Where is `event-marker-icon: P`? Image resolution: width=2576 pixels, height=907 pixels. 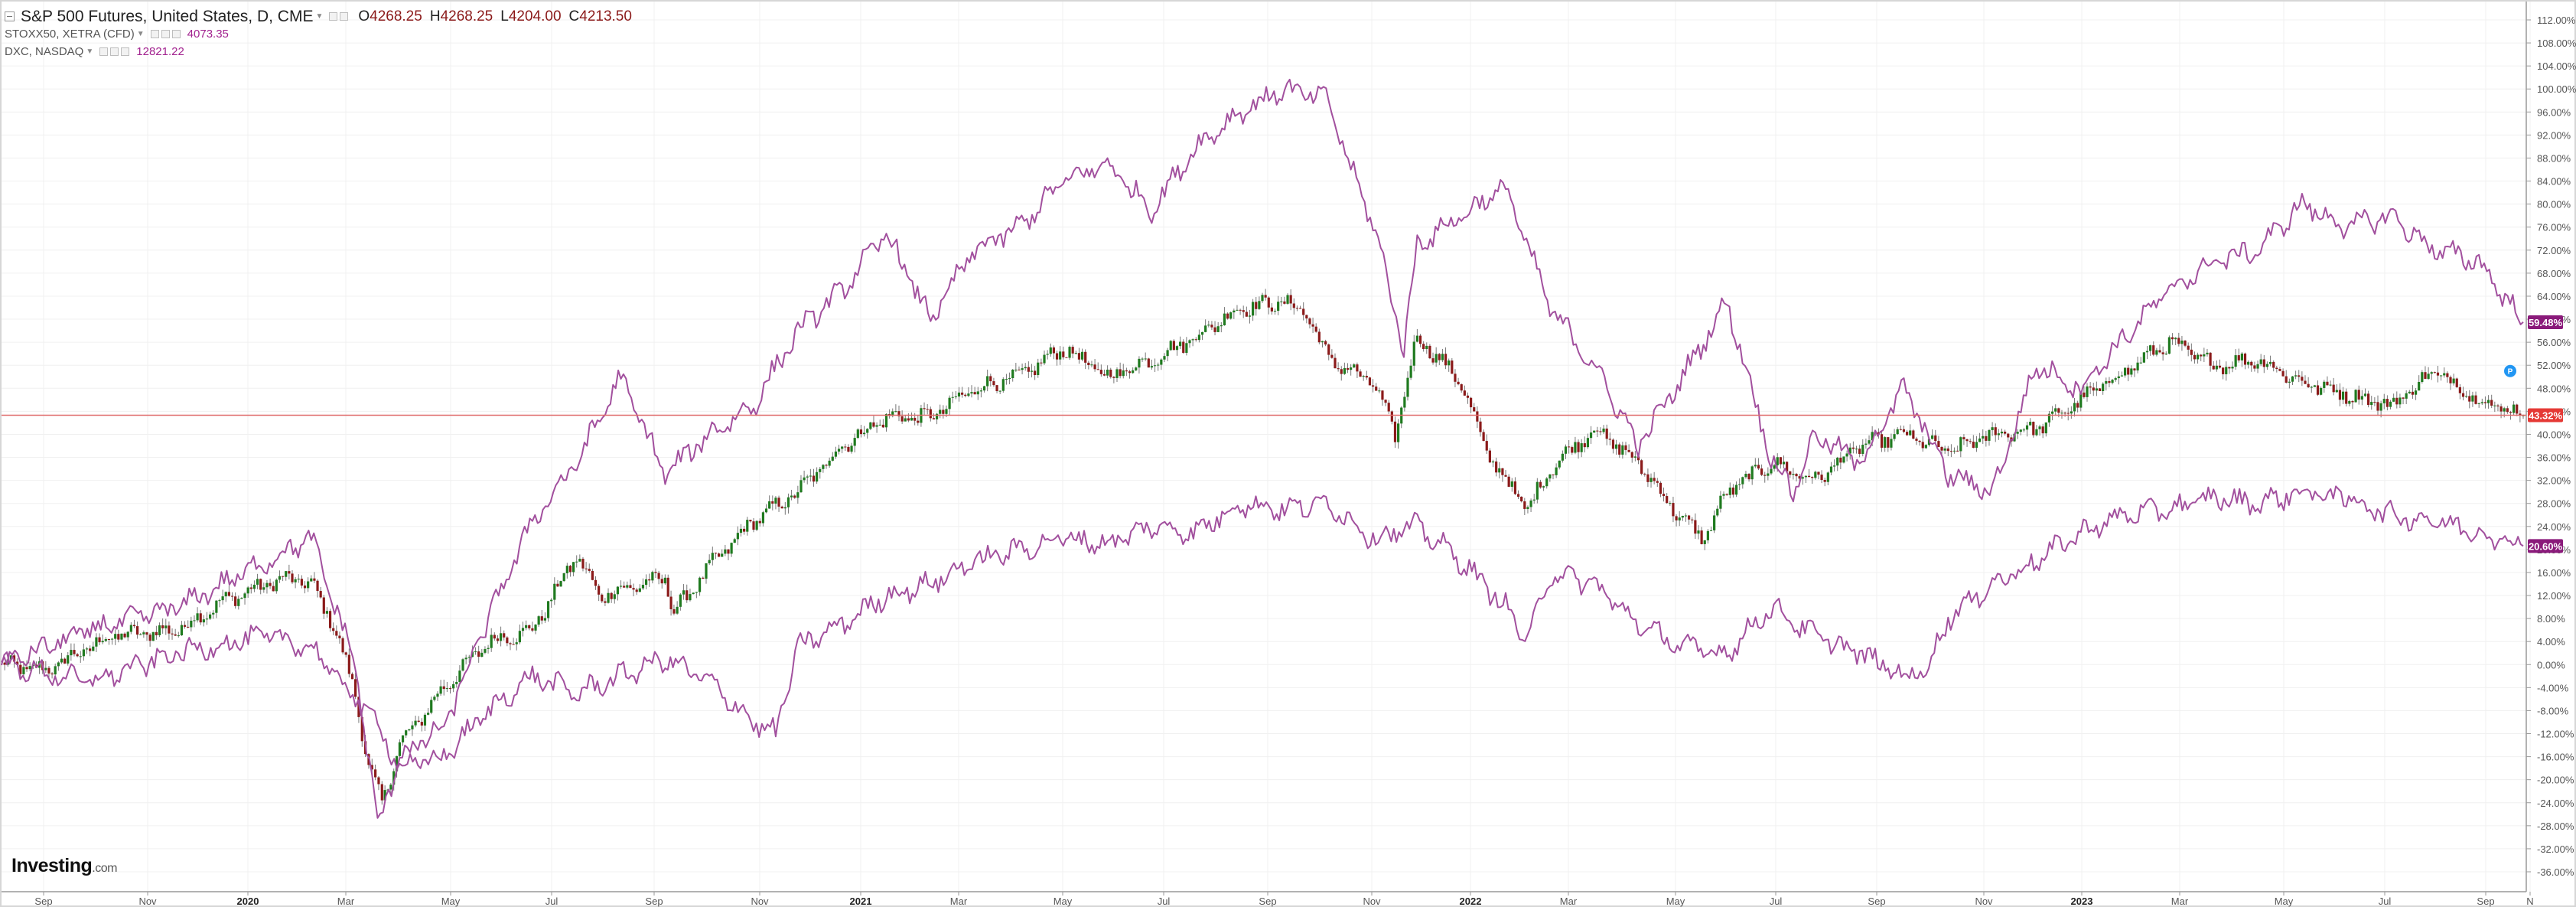
event-marker-icon: P is located at coordinates (2510, 371).